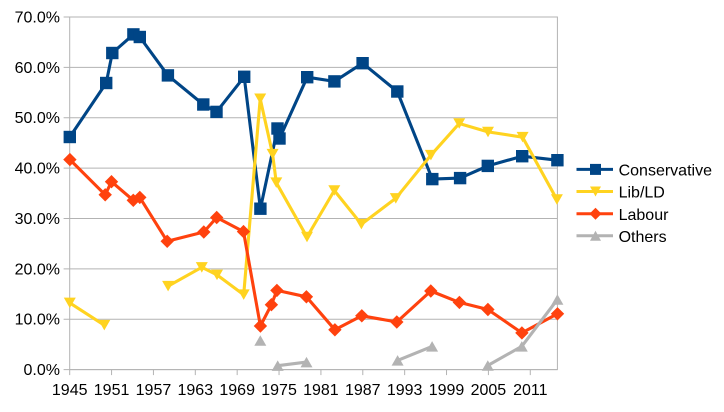  I want to click on svg-text: 1987, so click(363, 390).